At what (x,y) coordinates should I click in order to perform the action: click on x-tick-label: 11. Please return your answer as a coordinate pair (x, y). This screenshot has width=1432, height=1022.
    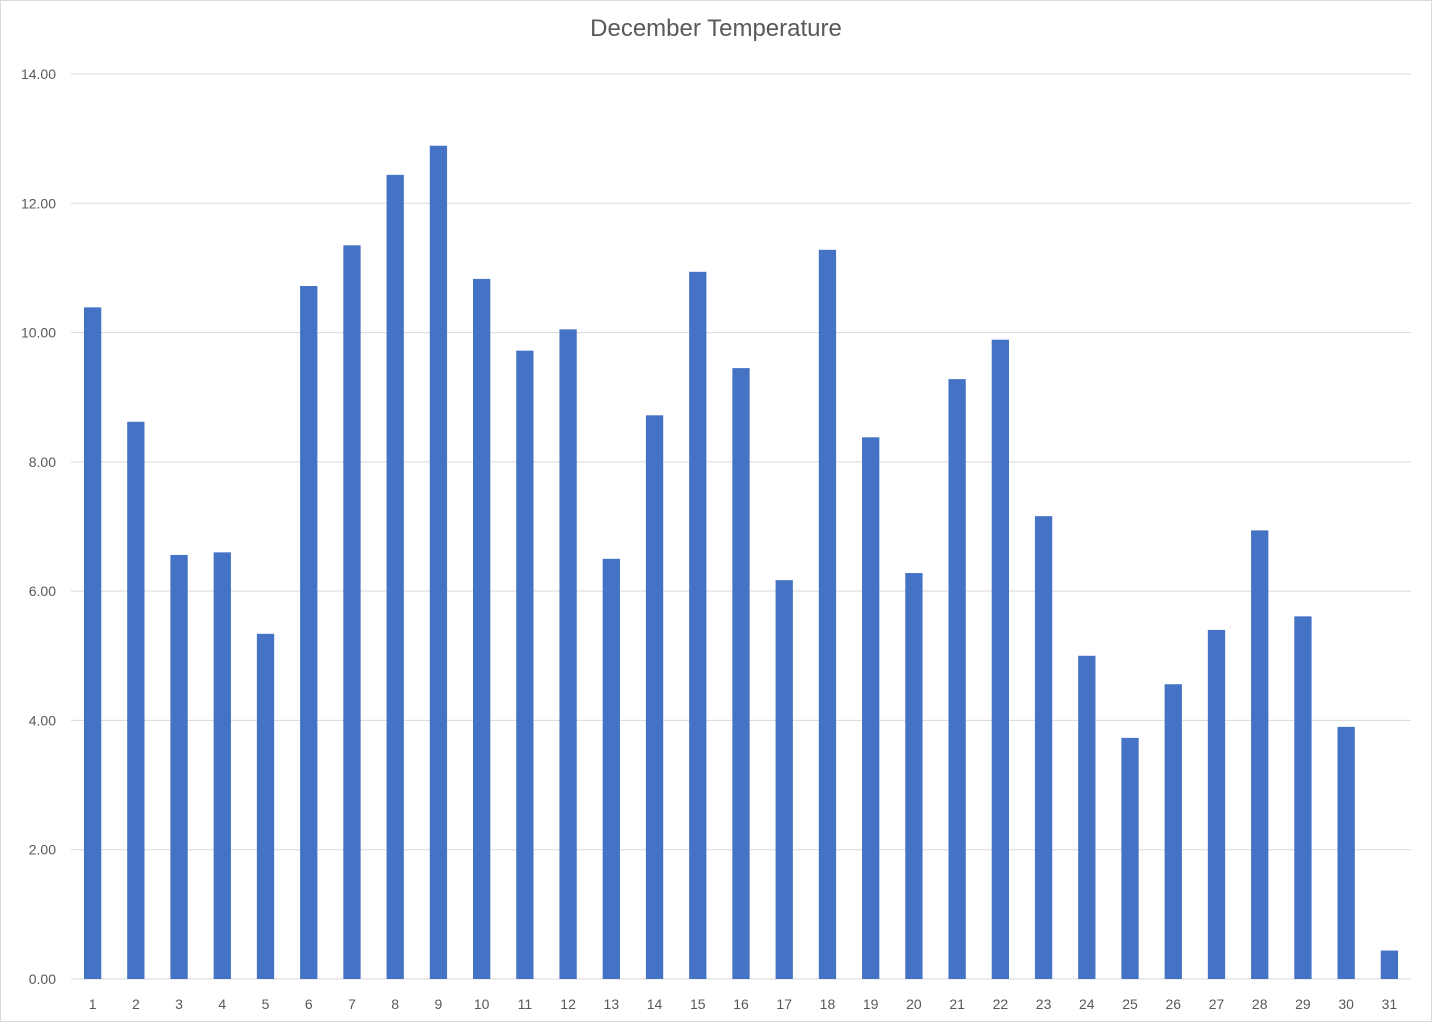
    Looking at the image, I should click on (525, 1004).